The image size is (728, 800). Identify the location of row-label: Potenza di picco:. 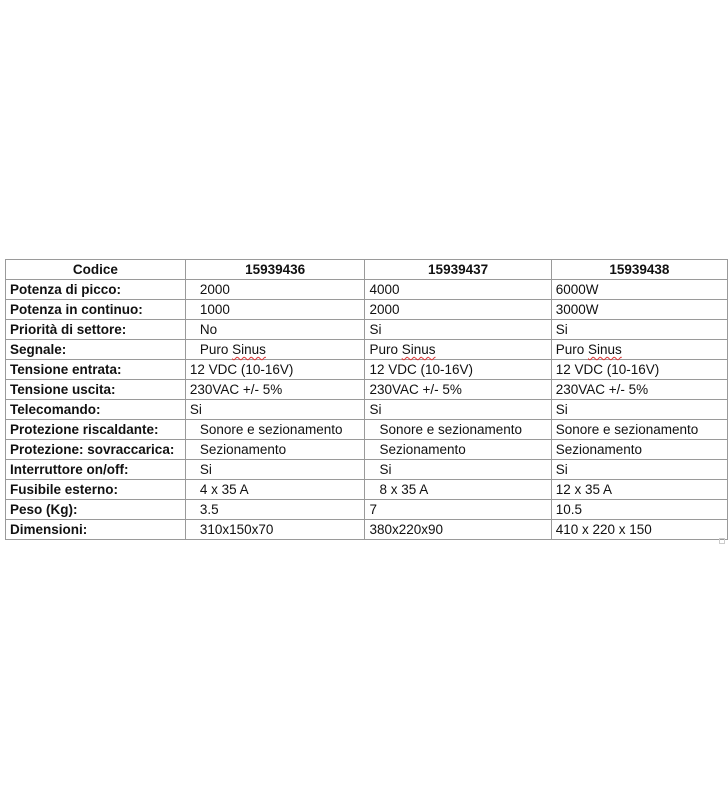
(95, 289).